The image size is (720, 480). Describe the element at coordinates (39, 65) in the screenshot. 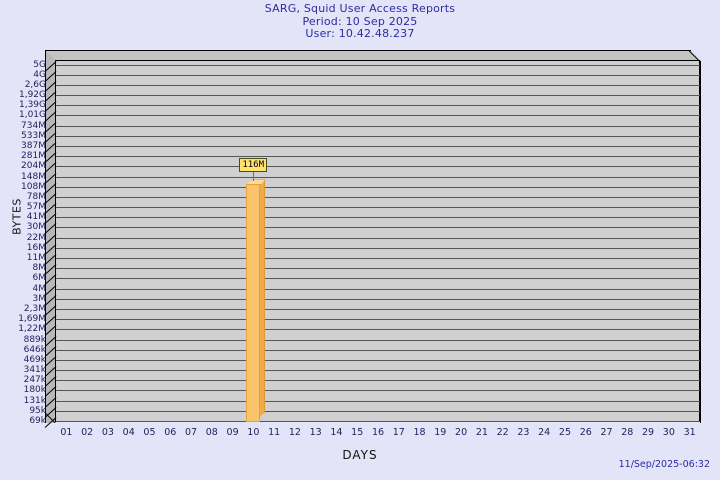

I see `y-axis-tick-label: 5G` at that location.